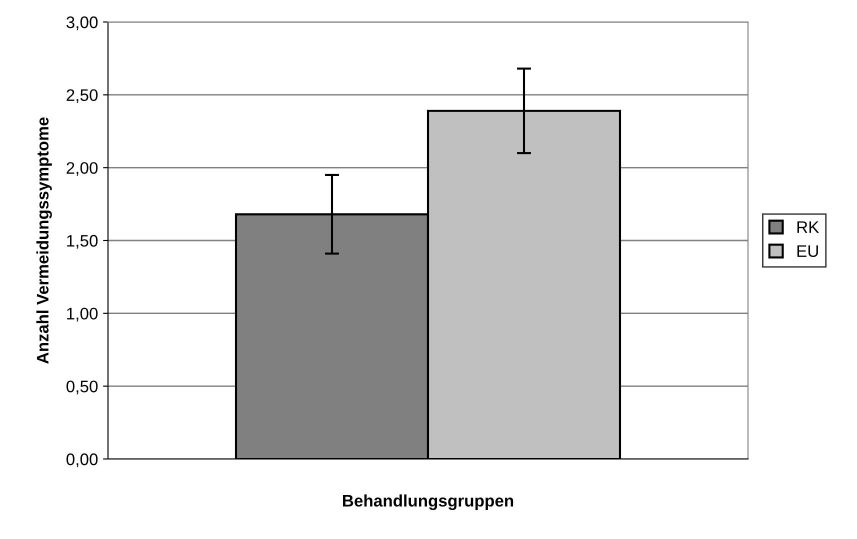 This screenshot has height=539, width=857. What do you see at coordinates (808, 227) in the screenshot?
I see `legend-label: RK` at bounding box center [808, 227].